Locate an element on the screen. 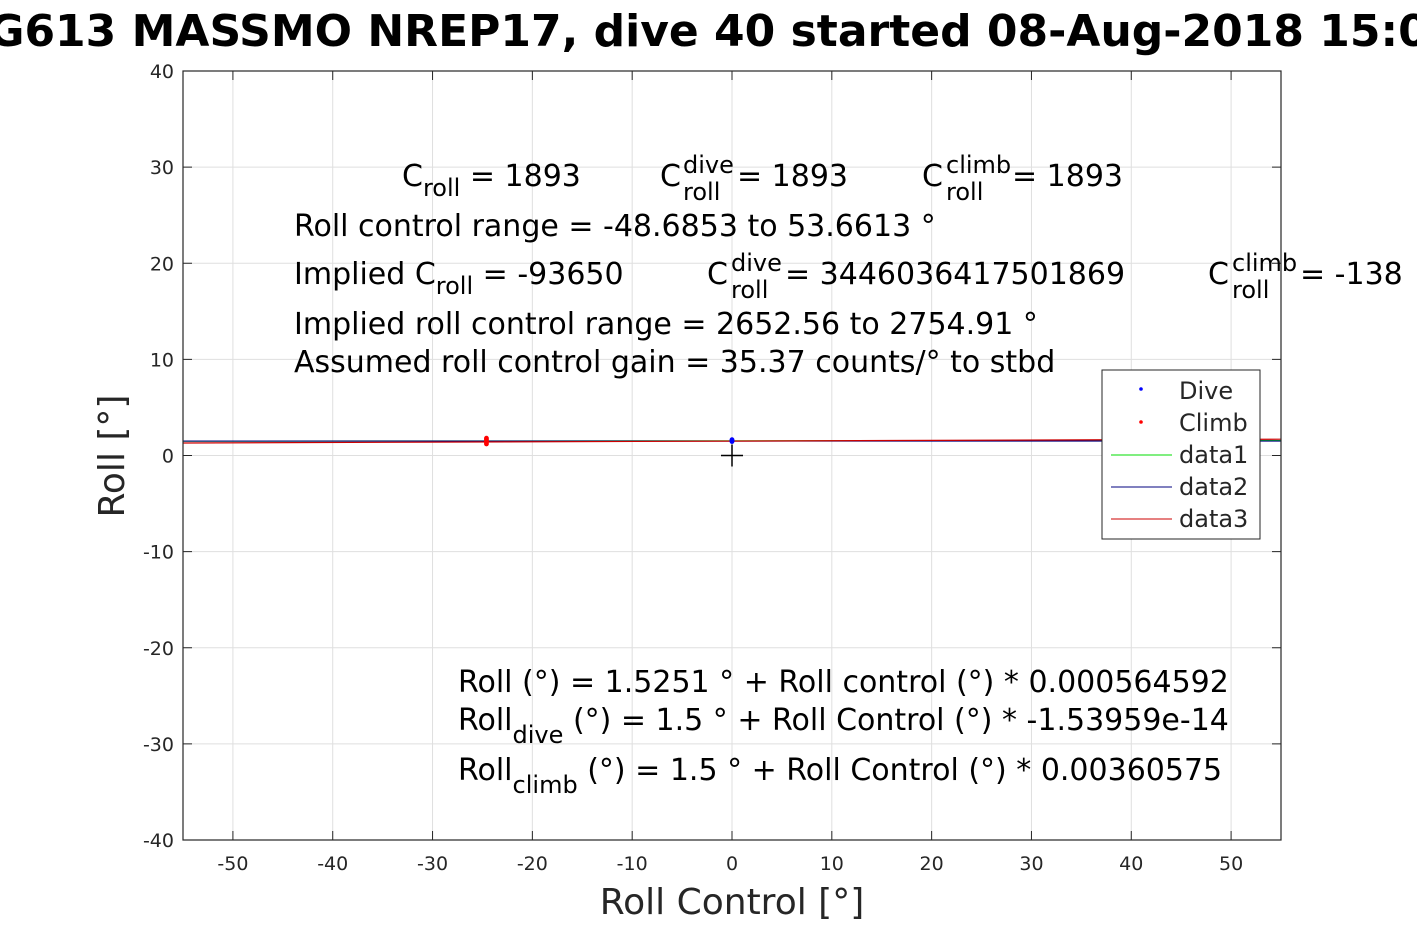 The width and height of the screenshot is (1417, 945). x-tick-label: -20 is located at coordinates (532, 864).